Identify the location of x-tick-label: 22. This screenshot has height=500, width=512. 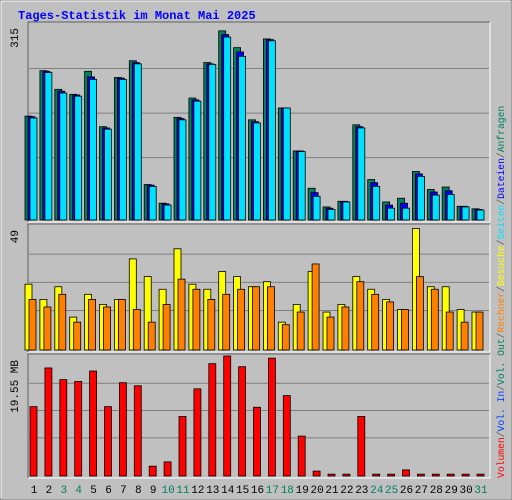
(346, 491).